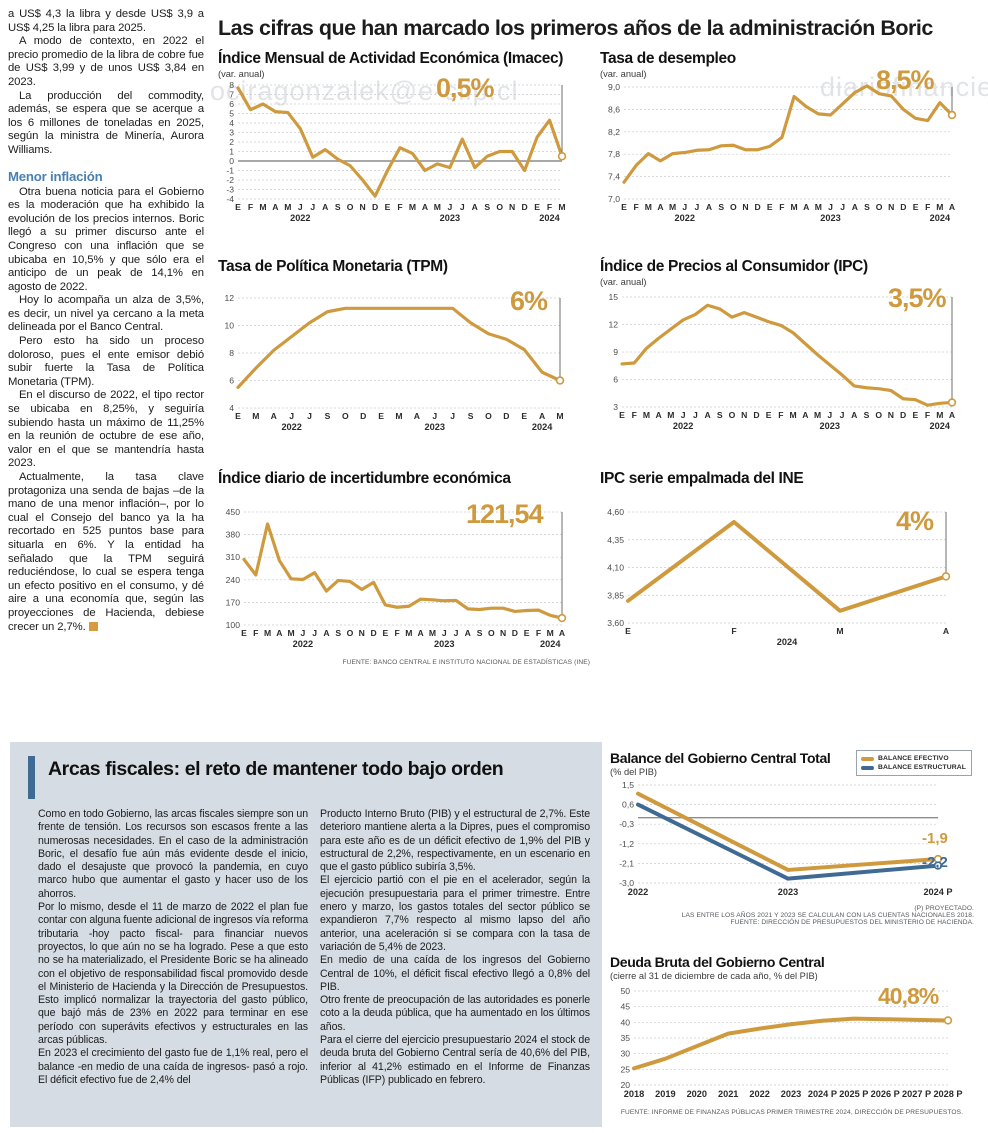 This screenshot has height=1133, width=988. What do you see at coordinates (720, 758) in the screenshot?
I see `chart-title: Balance del Gobierno Central Total` at bounding box center [720, 758].